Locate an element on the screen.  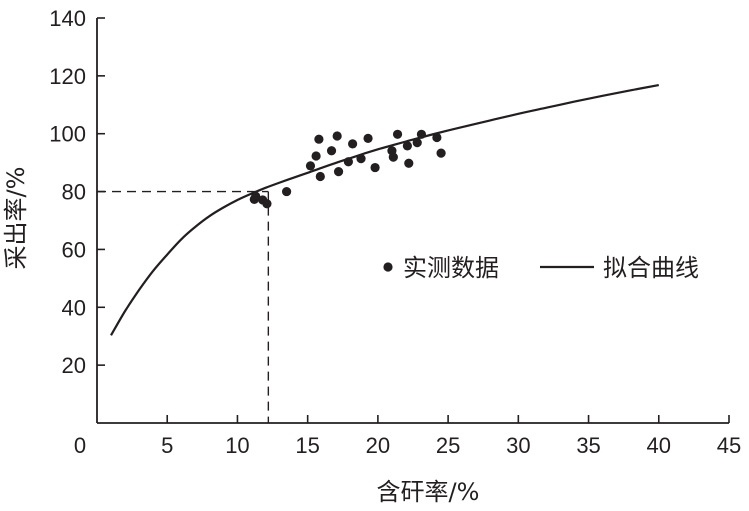
legend-label-fit: 拟合曲线 is located at coordinates (651, 268).